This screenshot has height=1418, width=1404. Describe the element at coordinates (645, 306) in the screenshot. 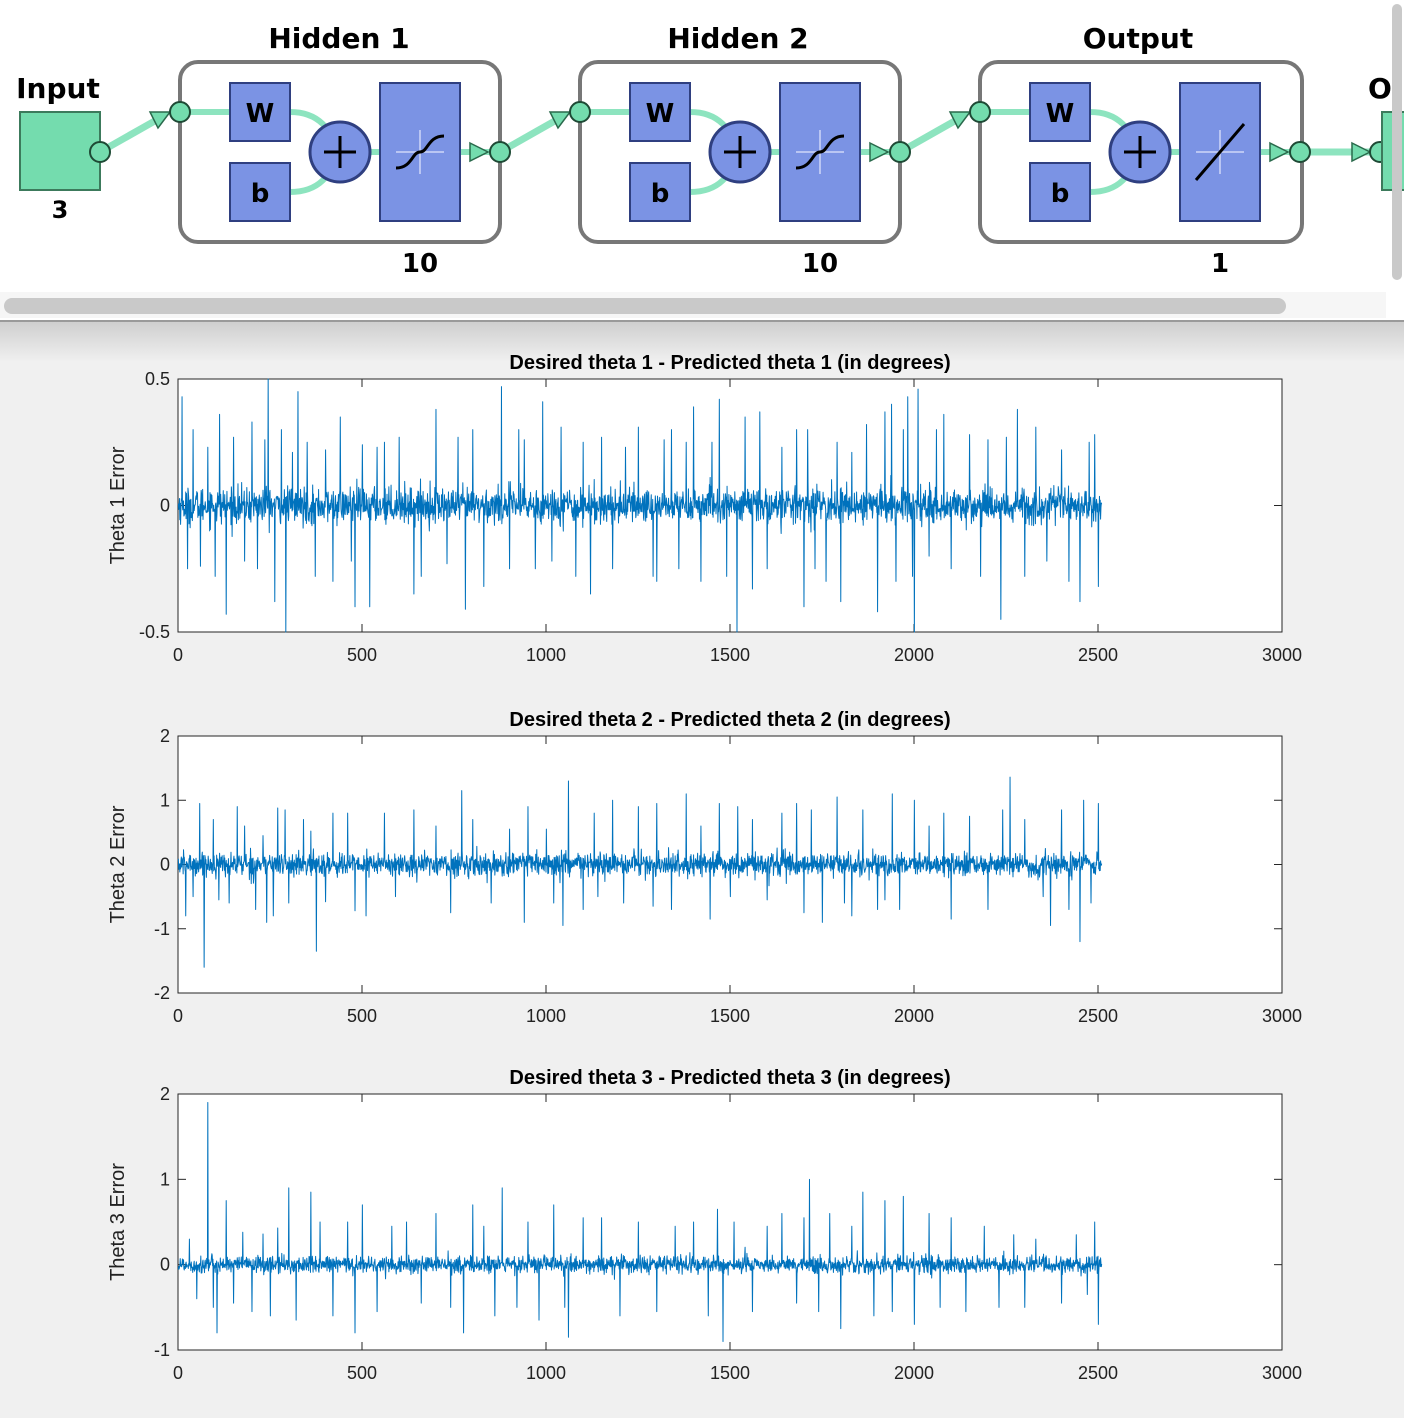

I see `horizontal-scrollbar-thumb` at that location.